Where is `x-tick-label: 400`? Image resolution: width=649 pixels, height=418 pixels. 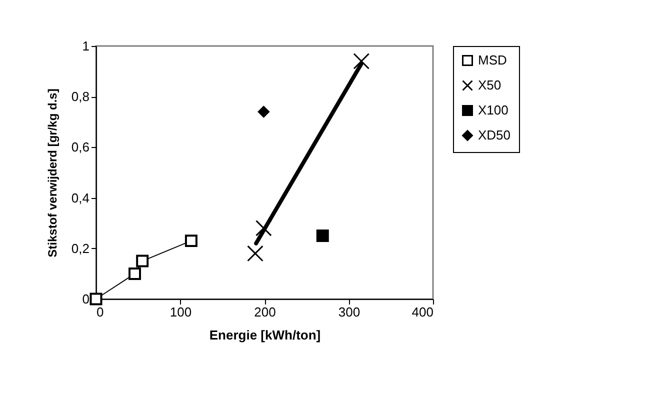 x-tick-label: 400 is located at coordinates (423, 312).